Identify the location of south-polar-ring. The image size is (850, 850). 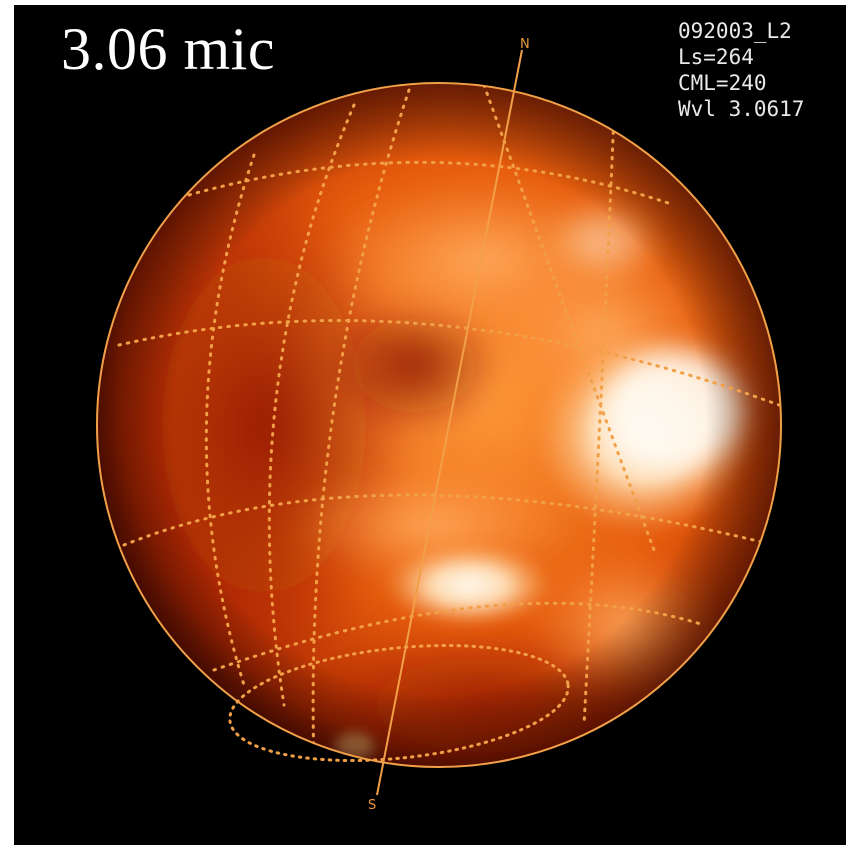
(399, 703).